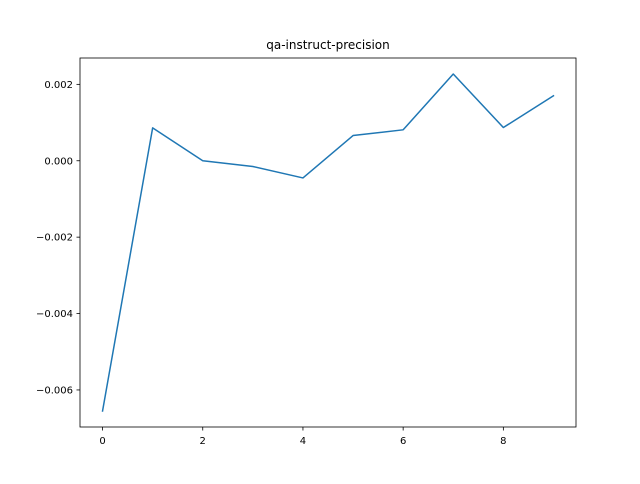 This screenshot has width=640, height=484. What do you see at coordinates (54, 390) in the screenshot?
I see `y-tick-label: −0.006` at bounding box center [54, 390].